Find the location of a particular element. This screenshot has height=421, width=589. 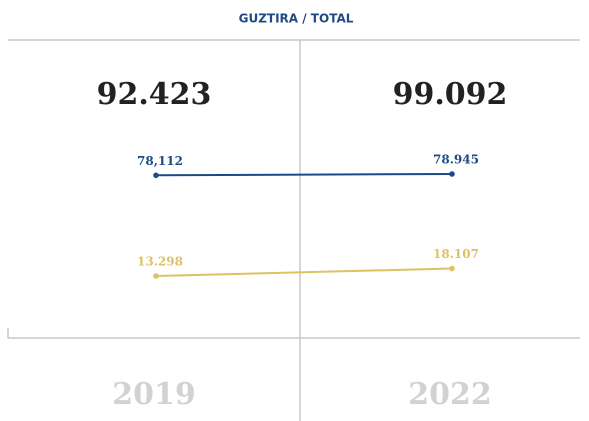

total-value: 92.423 is located at coordinates (154, 94).